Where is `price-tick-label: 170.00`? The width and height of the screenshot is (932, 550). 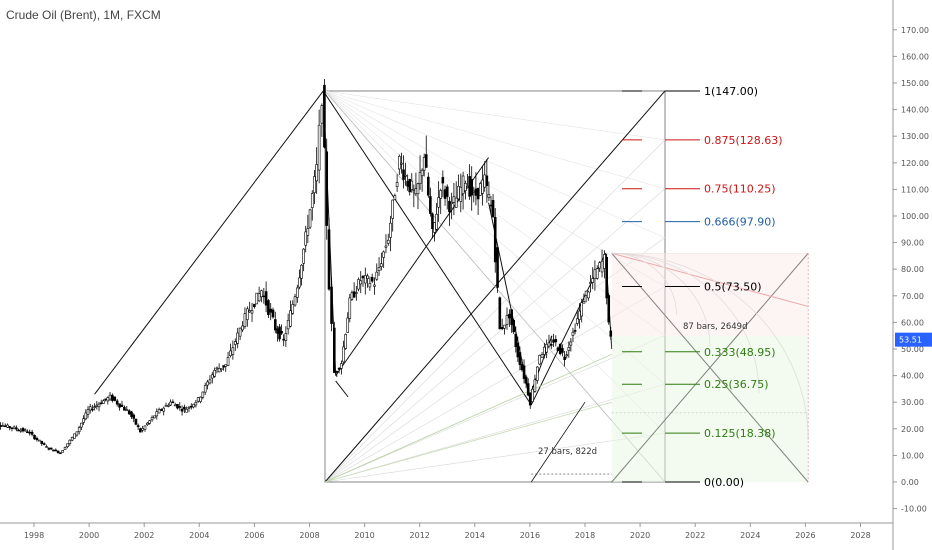
price-tick-label: 170.00 is located at coordinates (915, 30).